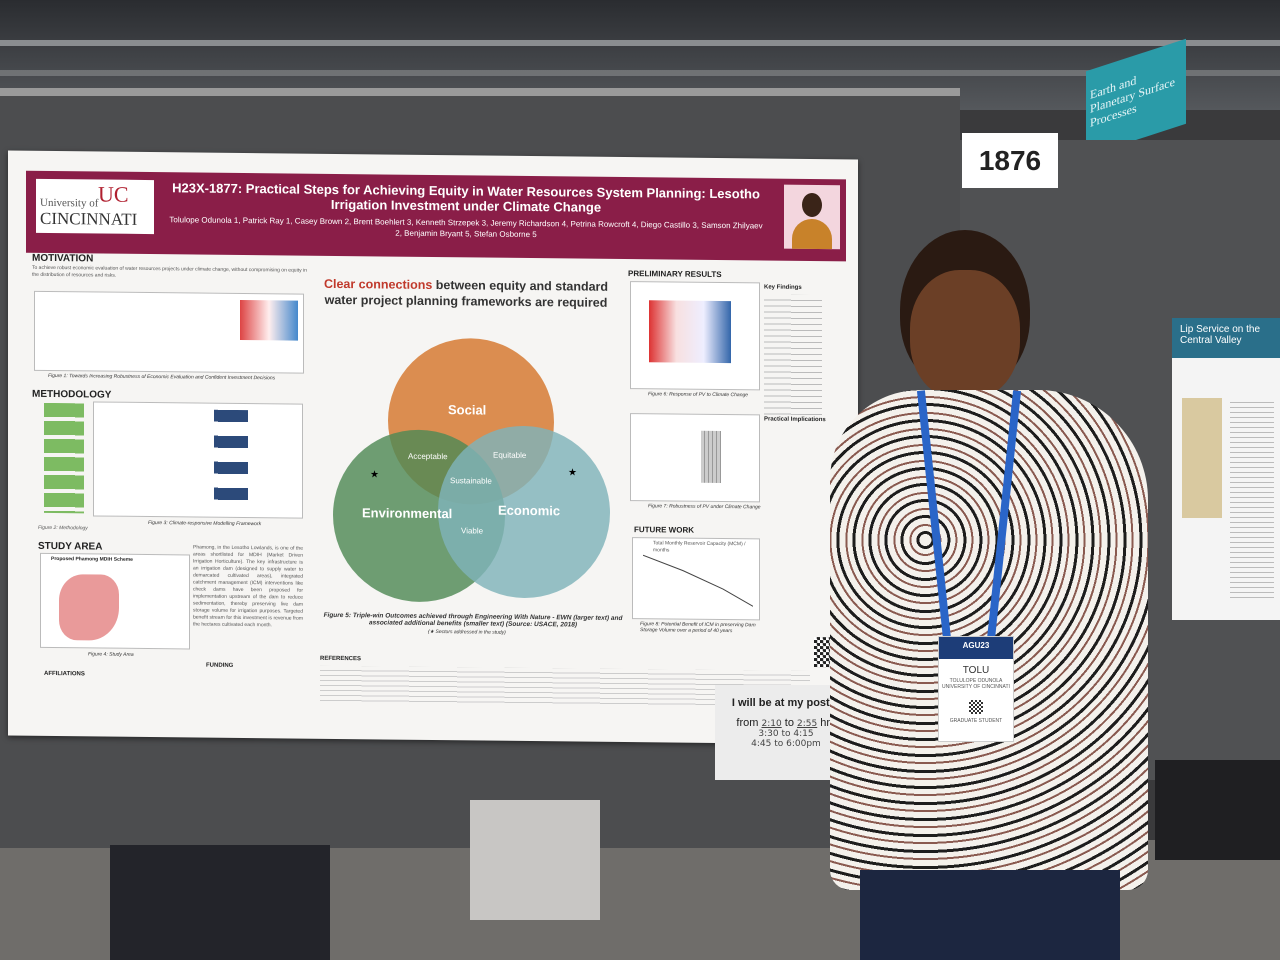  Describe the element at coordinates (786, 703) in the screenshot. I see `sign-heading: I will be at my poster` at that location.